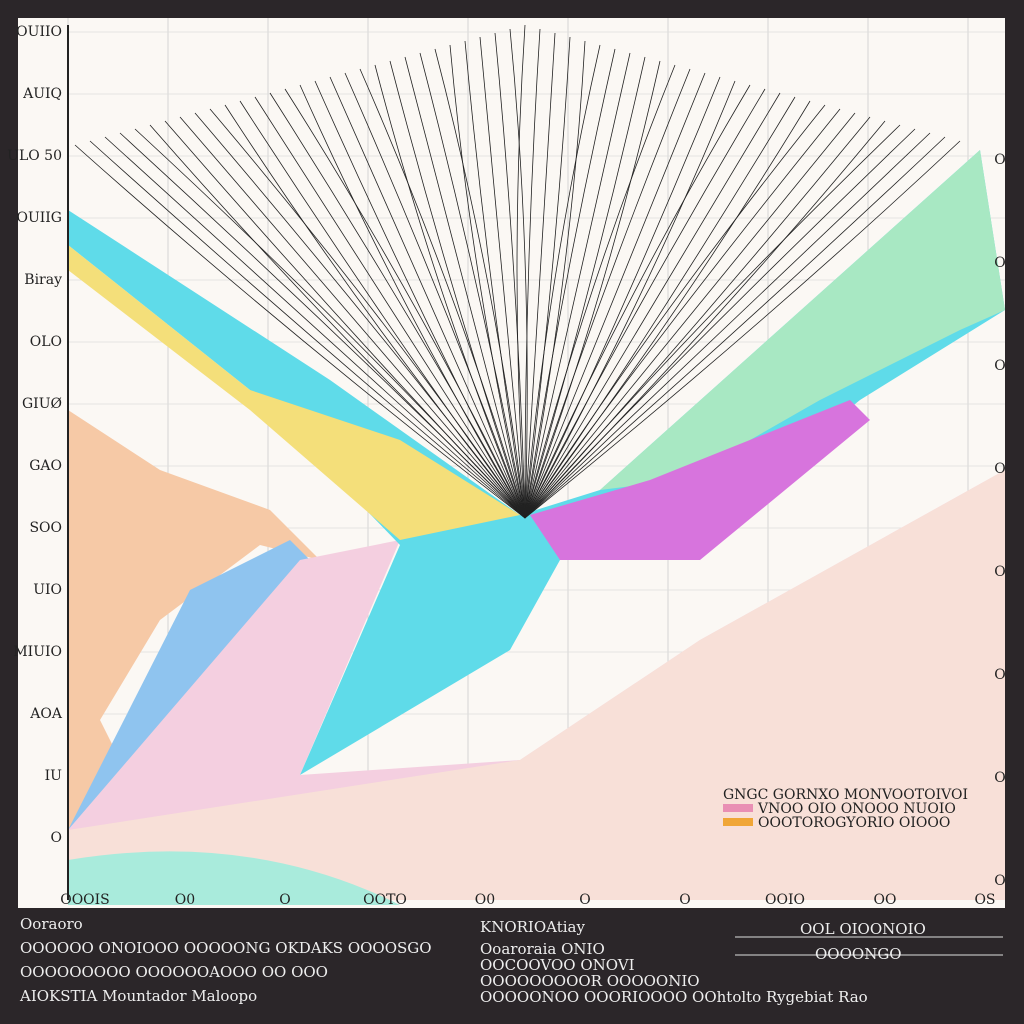 Image resolution: width=1024 pixels, height=1024 pixels. I want to click on green-band, so click(802, 320).